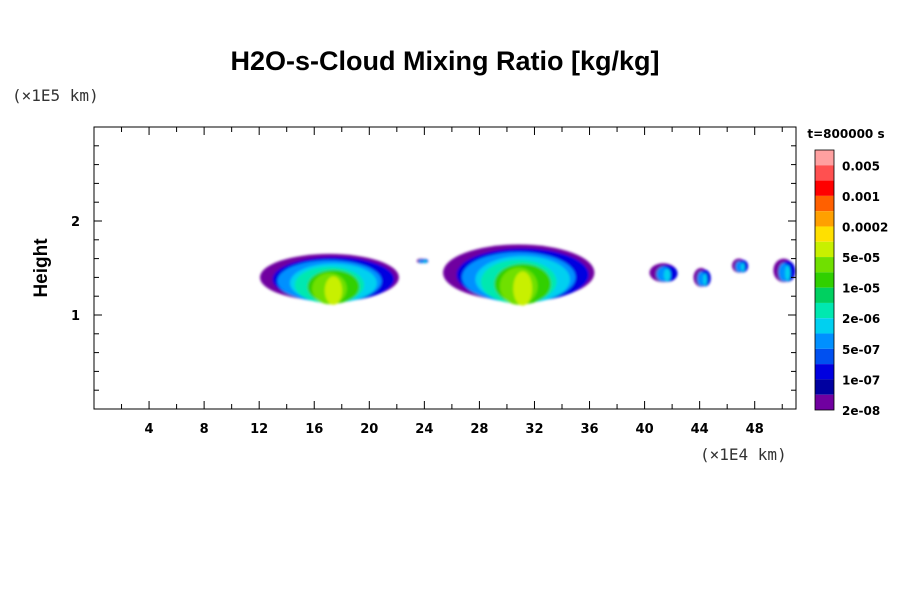  Describe the element at coordinates (700, 429) in the screenshot. I see `x-tick-label: 44` at that location.